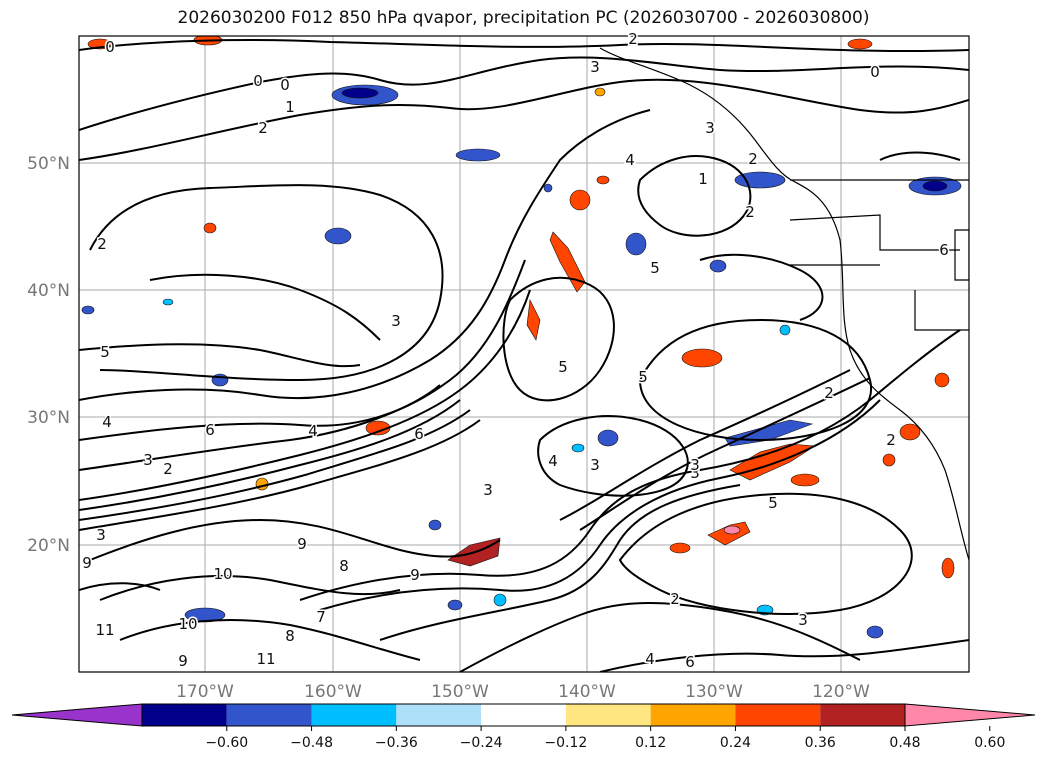 This screenshot has width=1047, height=765. Describe the element at coordinates (333, 692) in the screenshot. I see `lon-label-160w: 160°W` at that location.